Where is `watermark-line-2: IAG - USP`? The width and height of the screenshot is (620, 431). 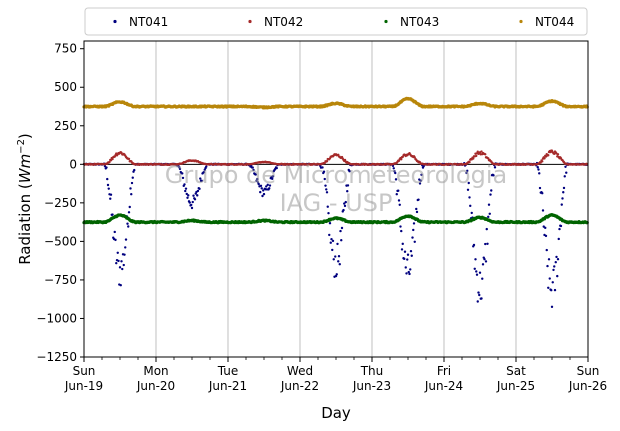 watermark-line-2: IAG - USP is located at coordinates (336, 203).